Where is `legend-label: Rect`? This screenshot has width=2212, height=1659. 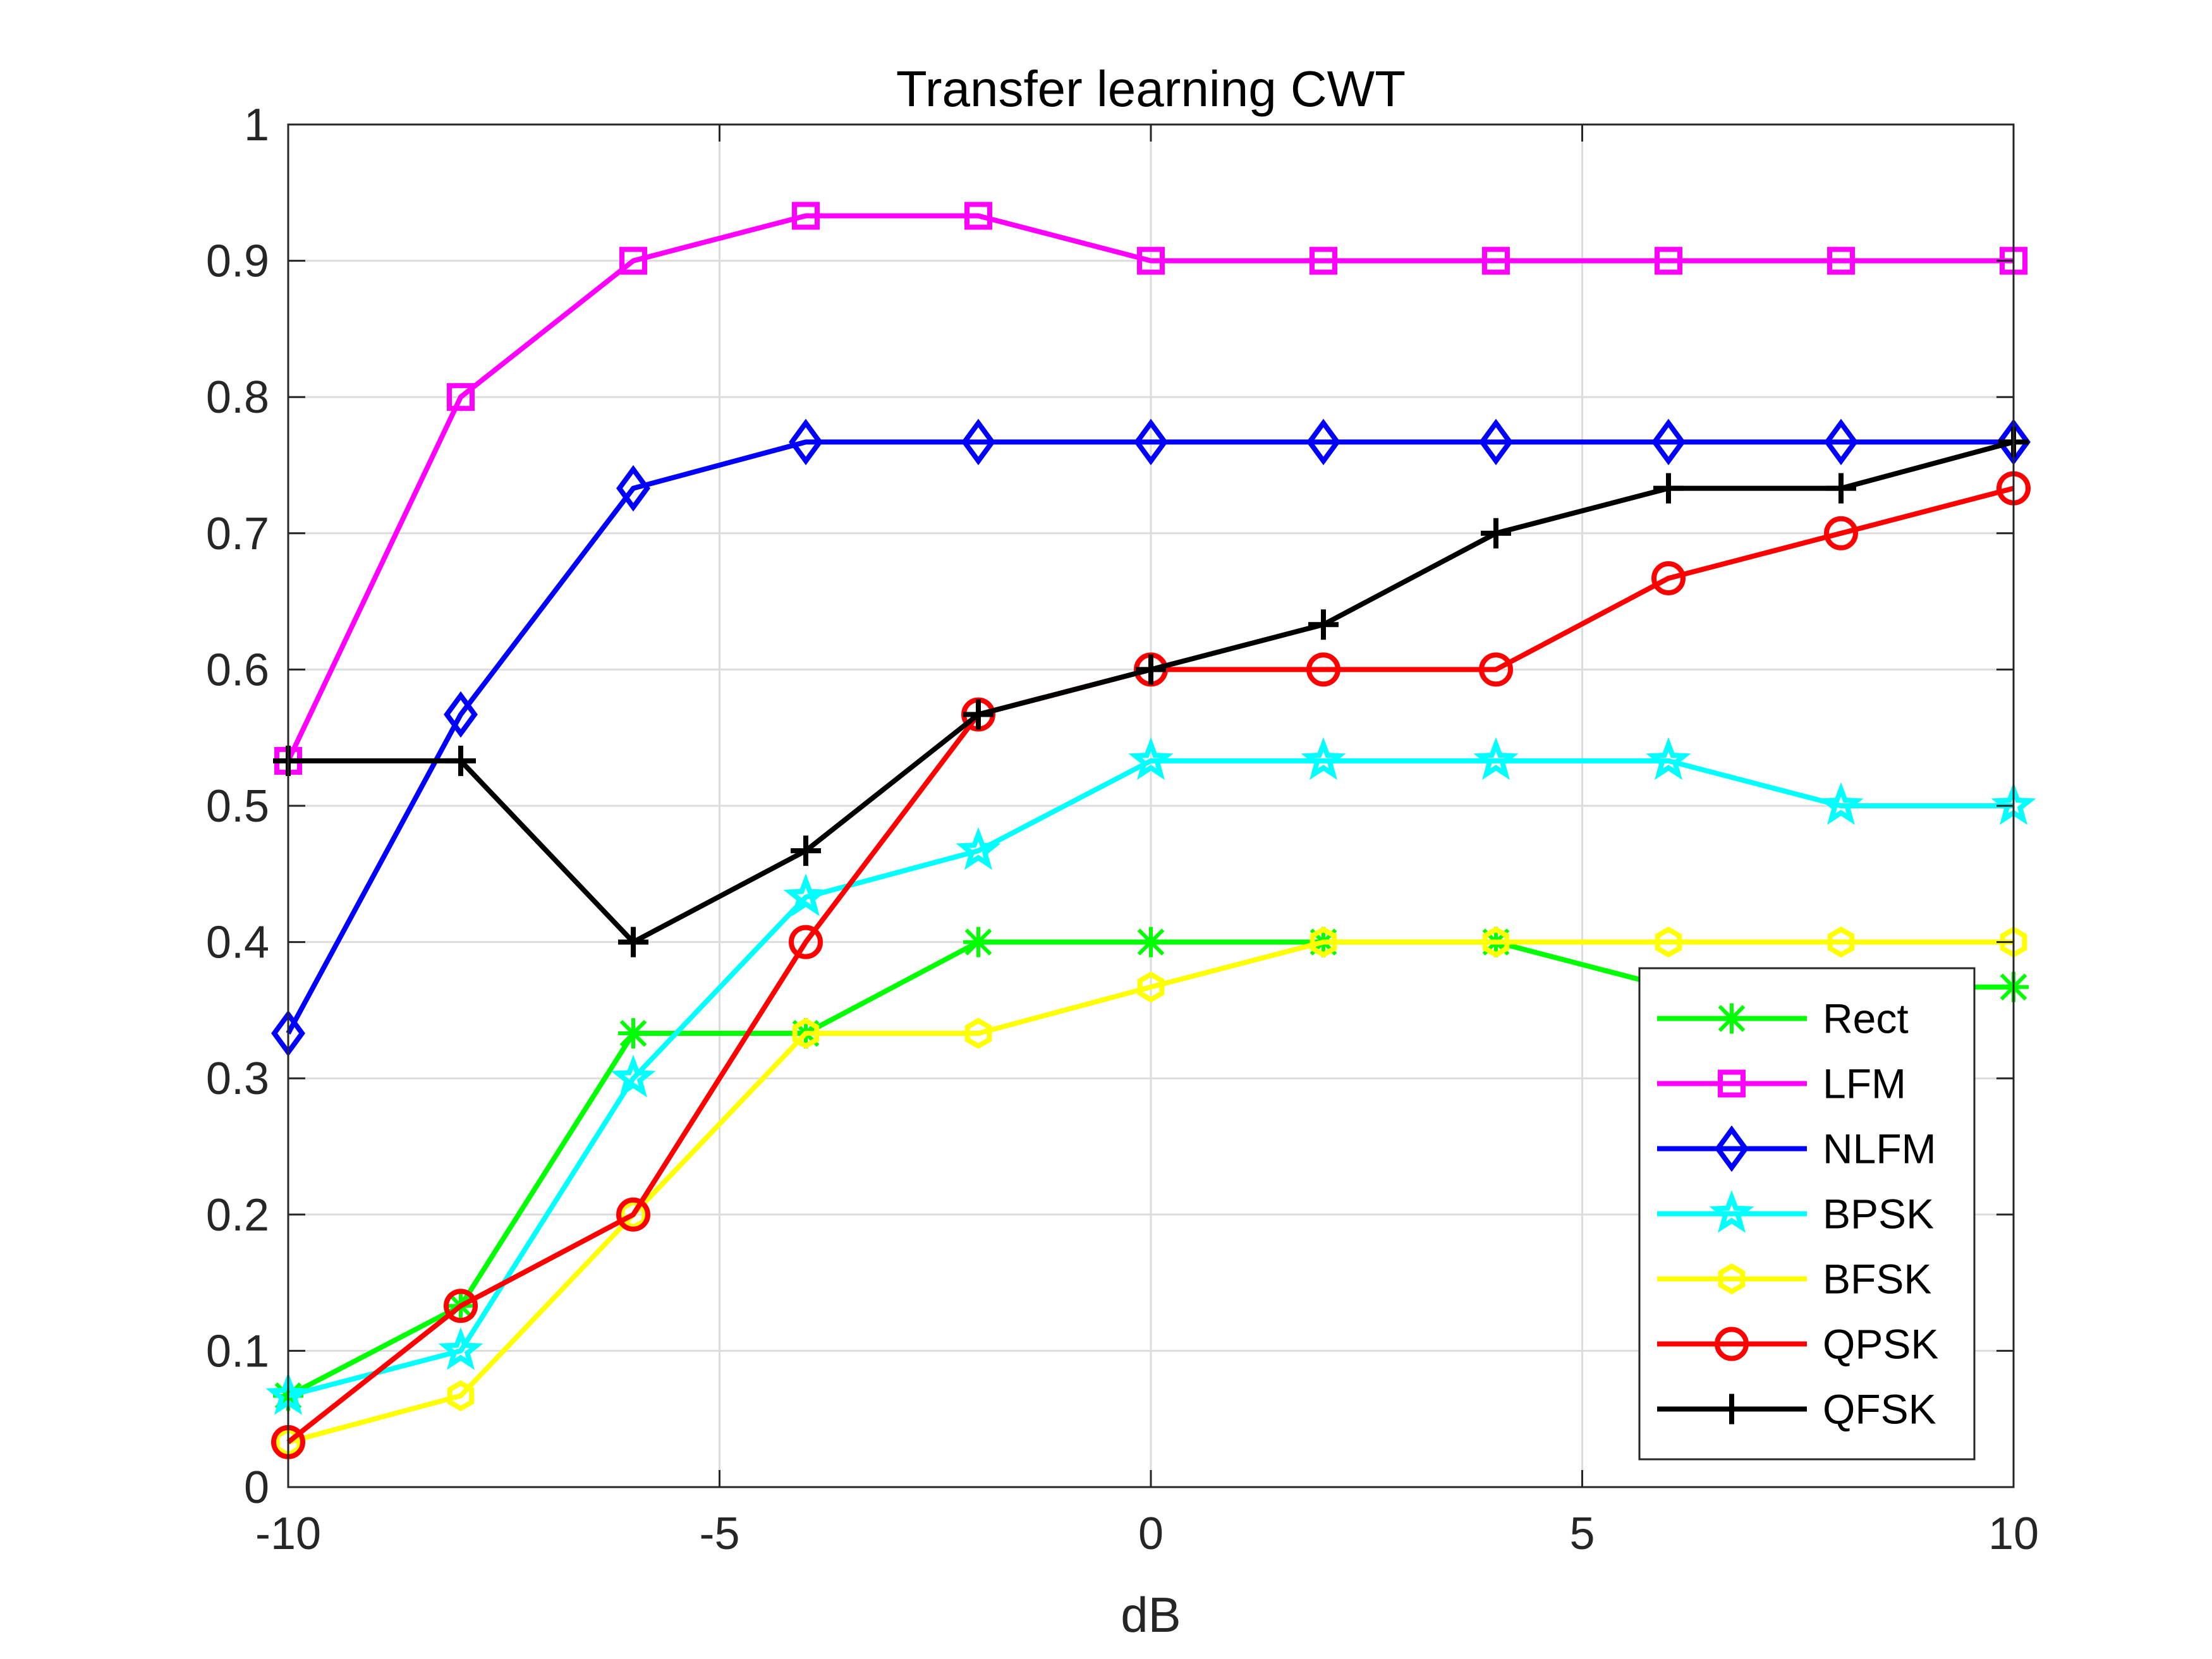
legend-label: Rect is located at coordinates (1866, 1018).